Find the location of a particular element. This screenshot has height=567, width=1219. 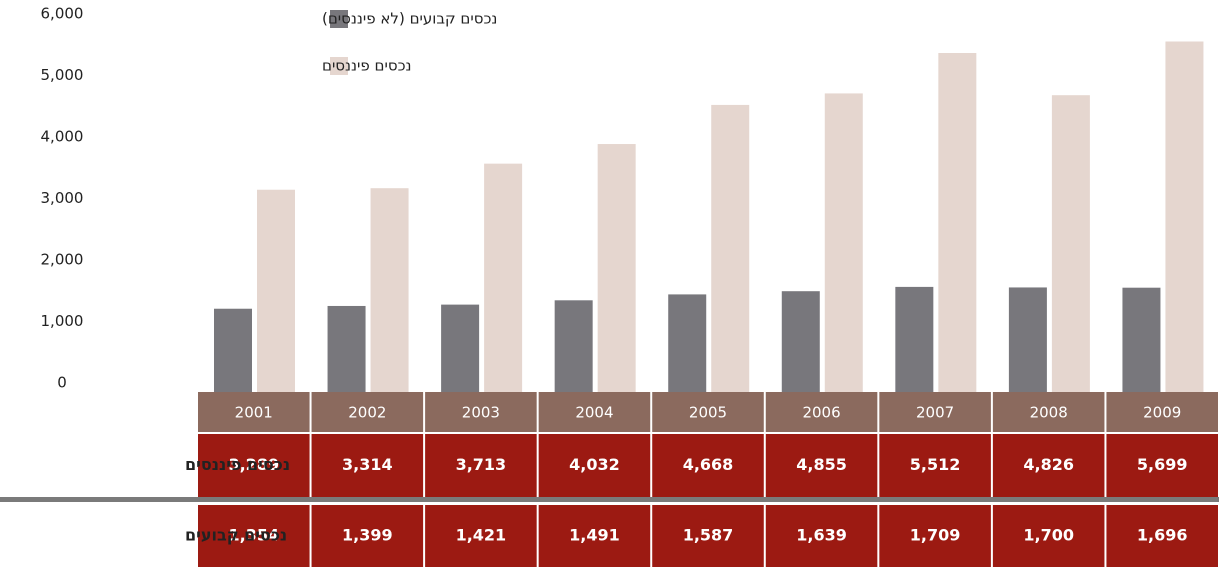

value-label: 1,354 is located at coordinates (253, 535).